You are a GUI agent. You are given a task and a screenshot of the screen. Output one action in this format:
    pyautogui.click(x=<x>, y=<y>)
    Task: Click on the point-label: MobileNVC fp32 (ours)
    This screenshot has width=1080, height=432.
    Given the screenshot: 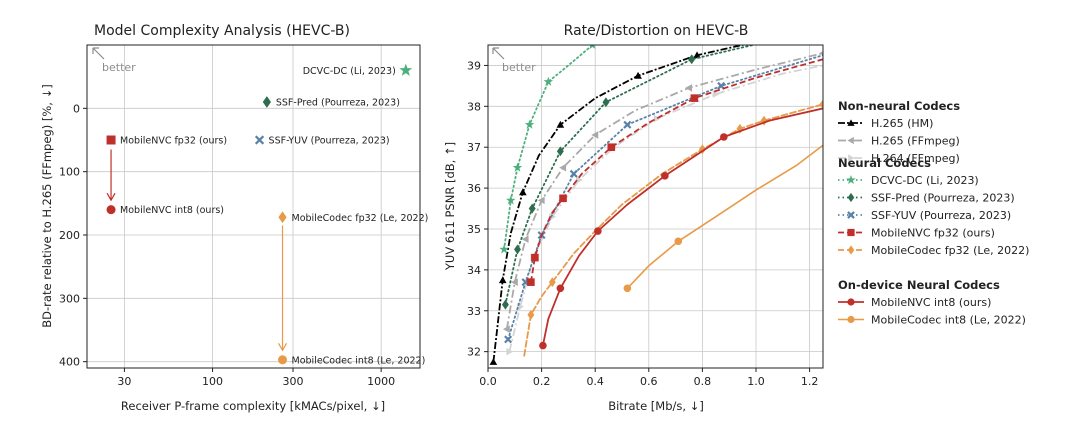 What is the action you would take?
    pyautogui.click(x=173, y=141)
    